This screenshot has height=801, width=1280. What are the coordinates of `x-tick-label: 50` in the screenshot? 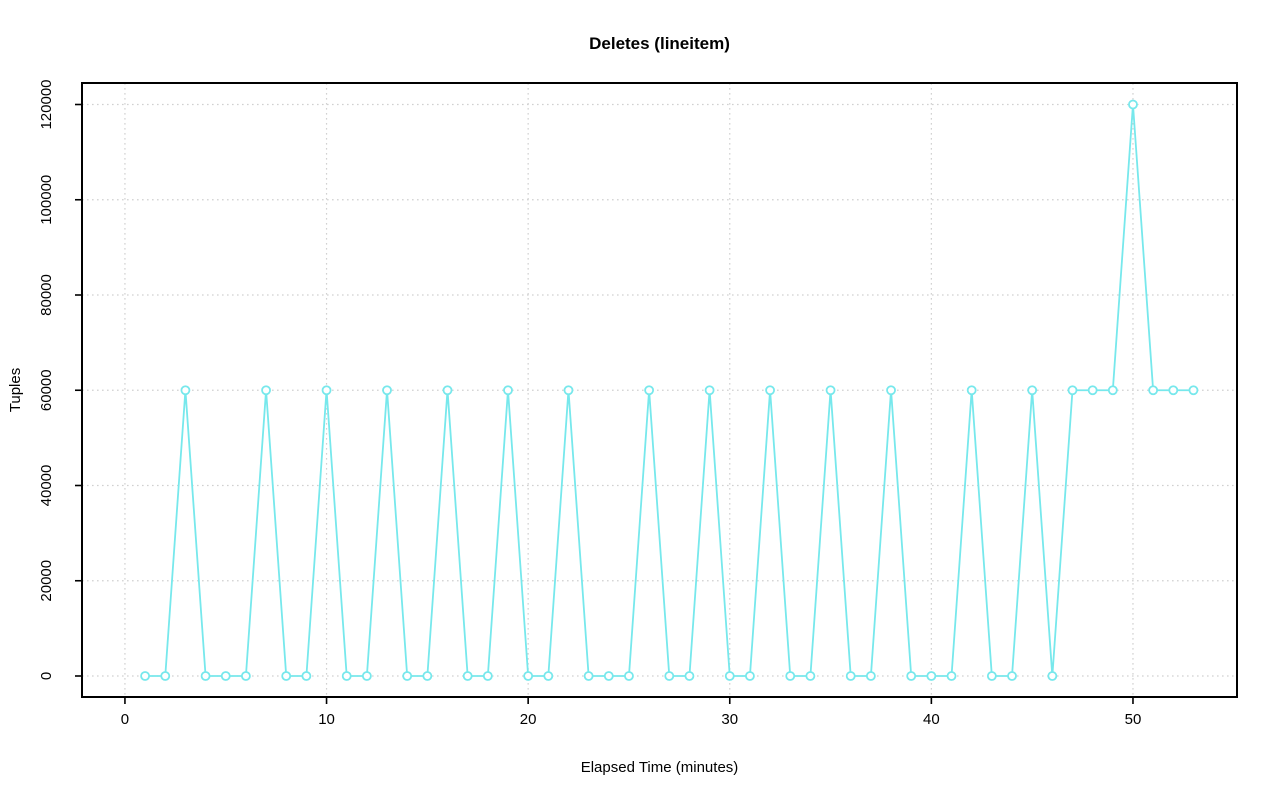 It's located at (1133, 719).